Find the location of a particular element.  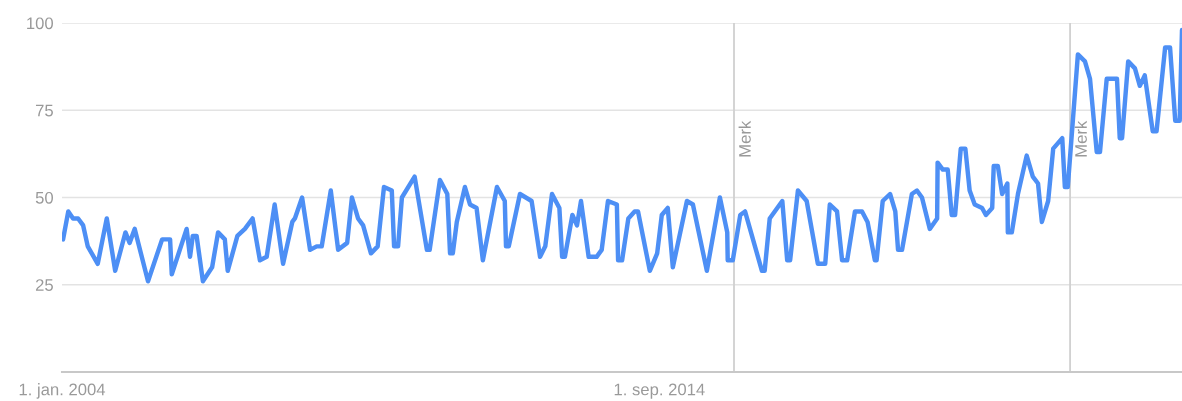

y-tick-label: 25 is located at coordinates (44, 285).